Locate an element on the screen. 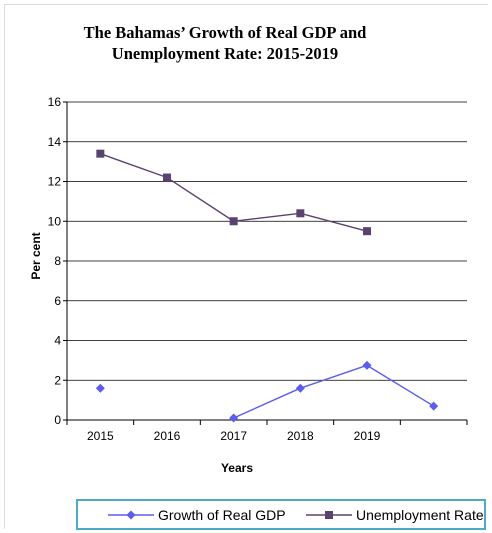 The image size is (492, 533). x-axis-label: Years is located at coordinates (237, 468).